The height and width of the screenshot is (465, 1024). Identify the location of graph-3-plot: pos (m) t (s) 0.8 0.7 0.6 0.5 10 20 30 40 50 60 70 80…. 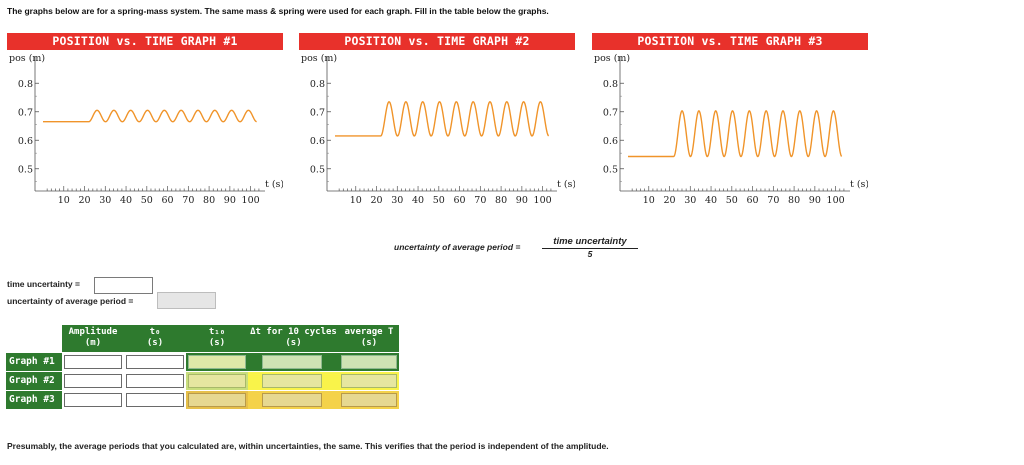
(731, 129).